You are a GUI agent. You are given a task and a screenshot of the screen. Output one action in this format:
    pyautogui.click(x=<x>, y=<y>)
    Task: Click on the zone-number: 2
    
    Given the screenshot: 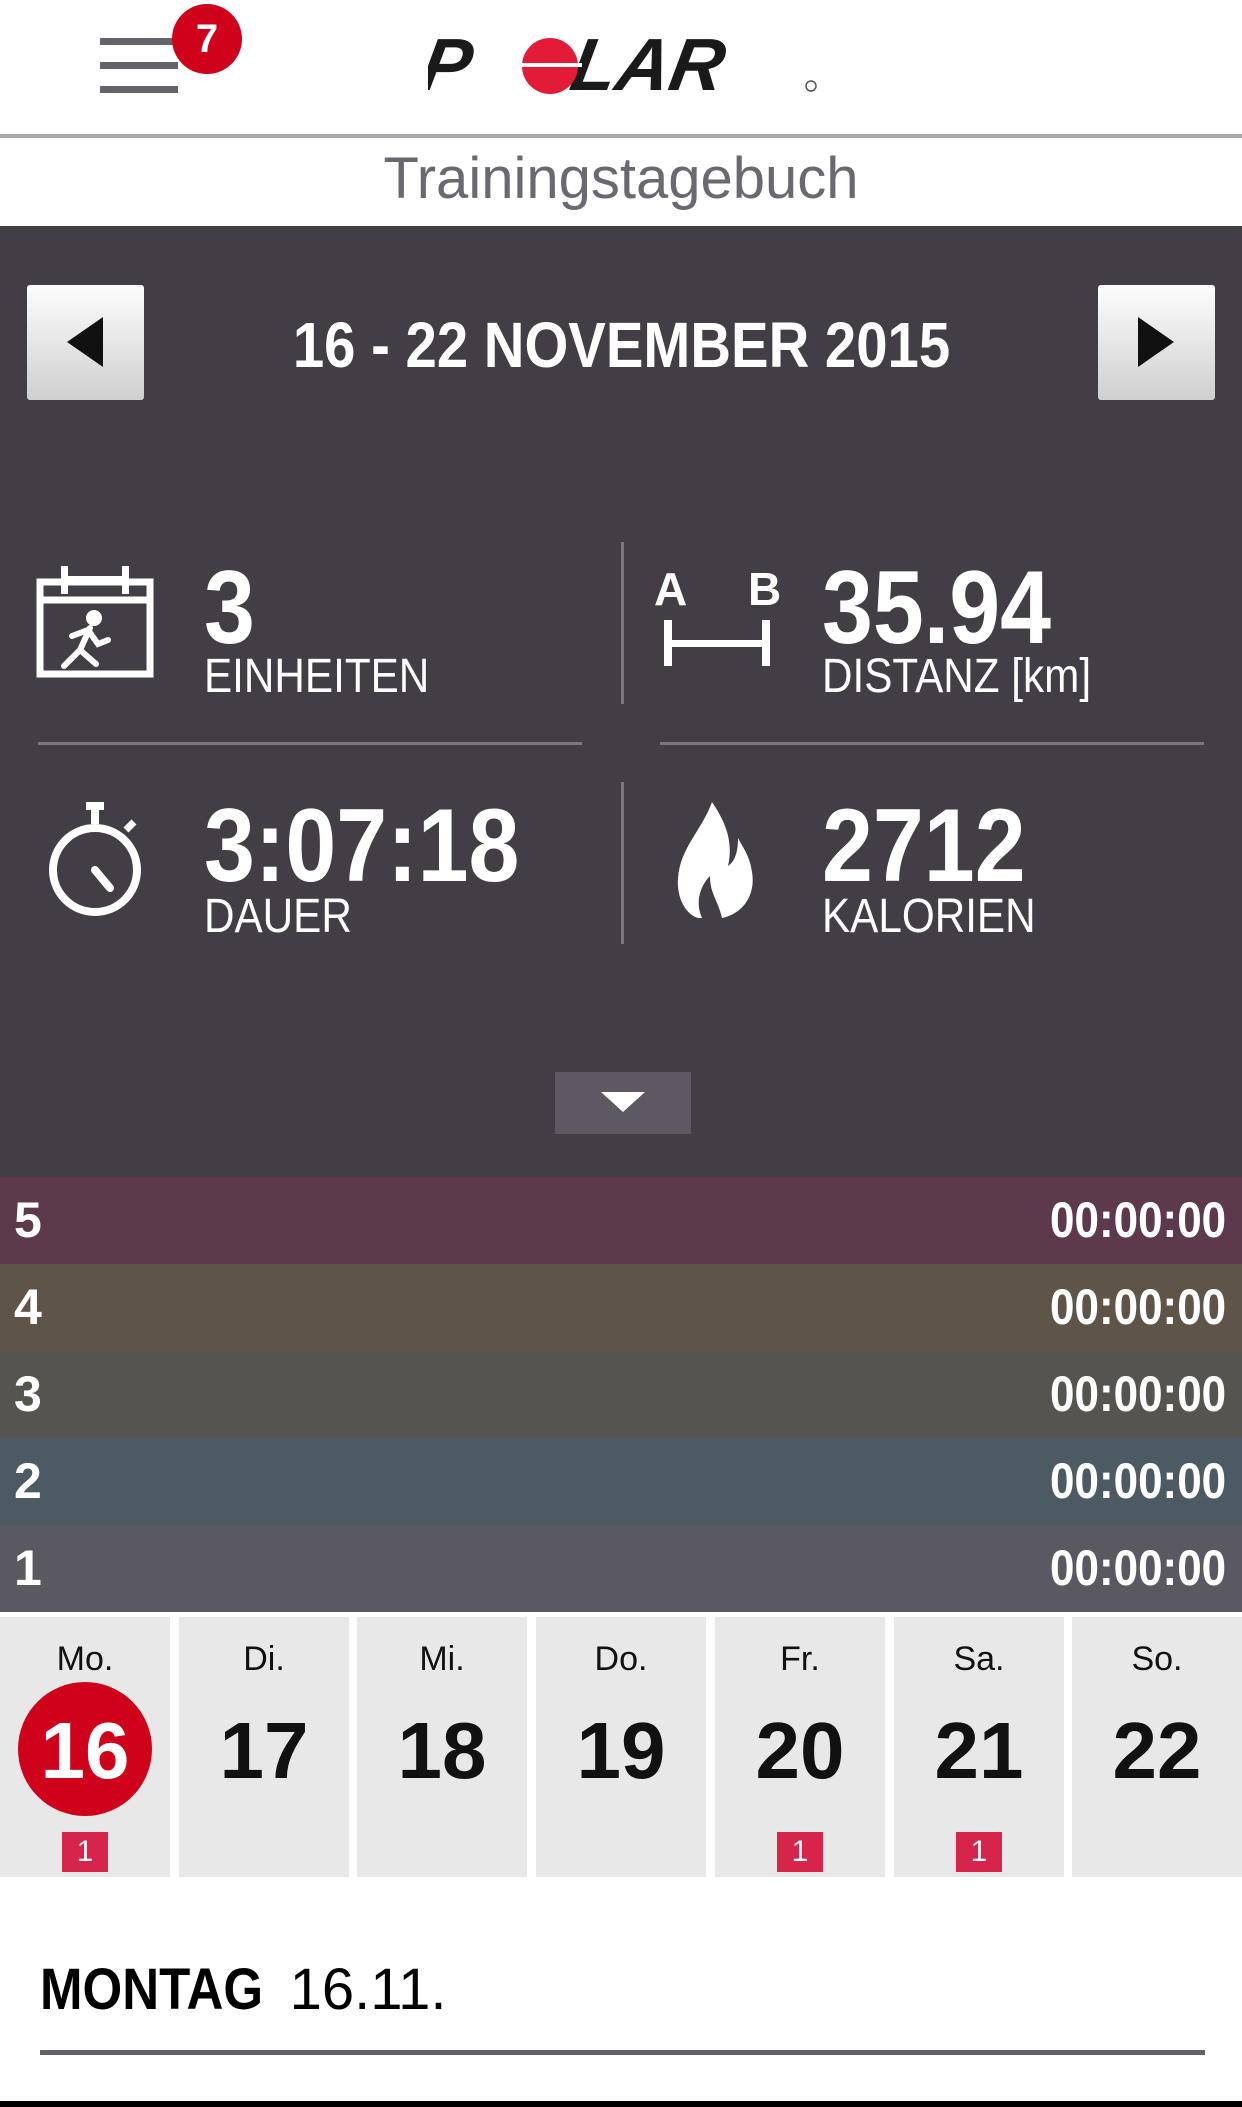 What is the action you would take?
    pyautogui.click(x=28, y=1481)
    